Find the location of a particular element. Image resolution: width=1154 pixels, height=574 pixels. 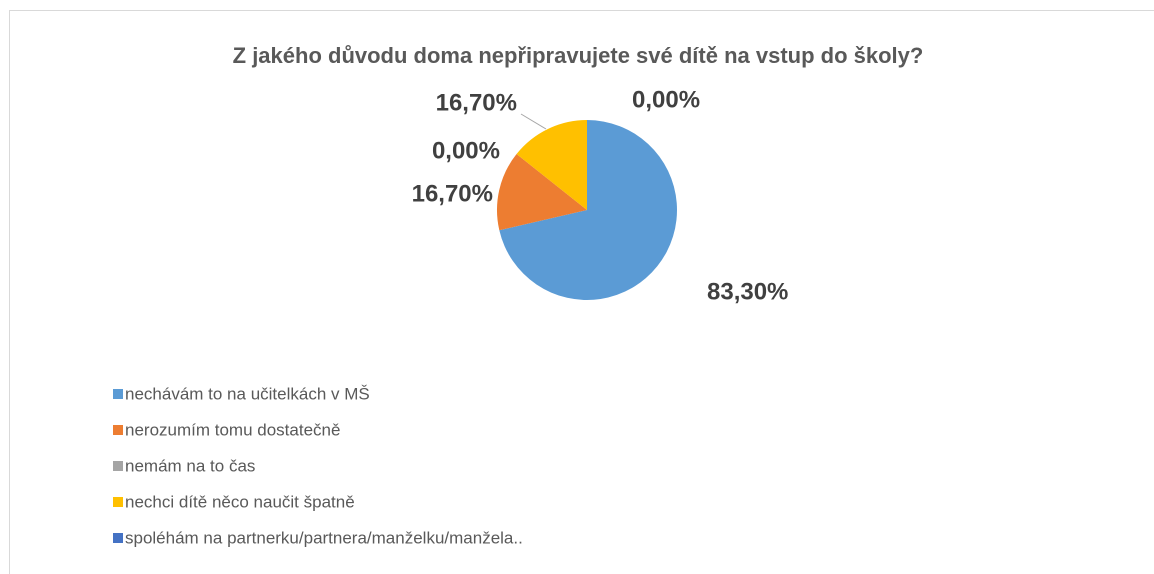

data-label: 83,30% is located at coordinates (747, 291).